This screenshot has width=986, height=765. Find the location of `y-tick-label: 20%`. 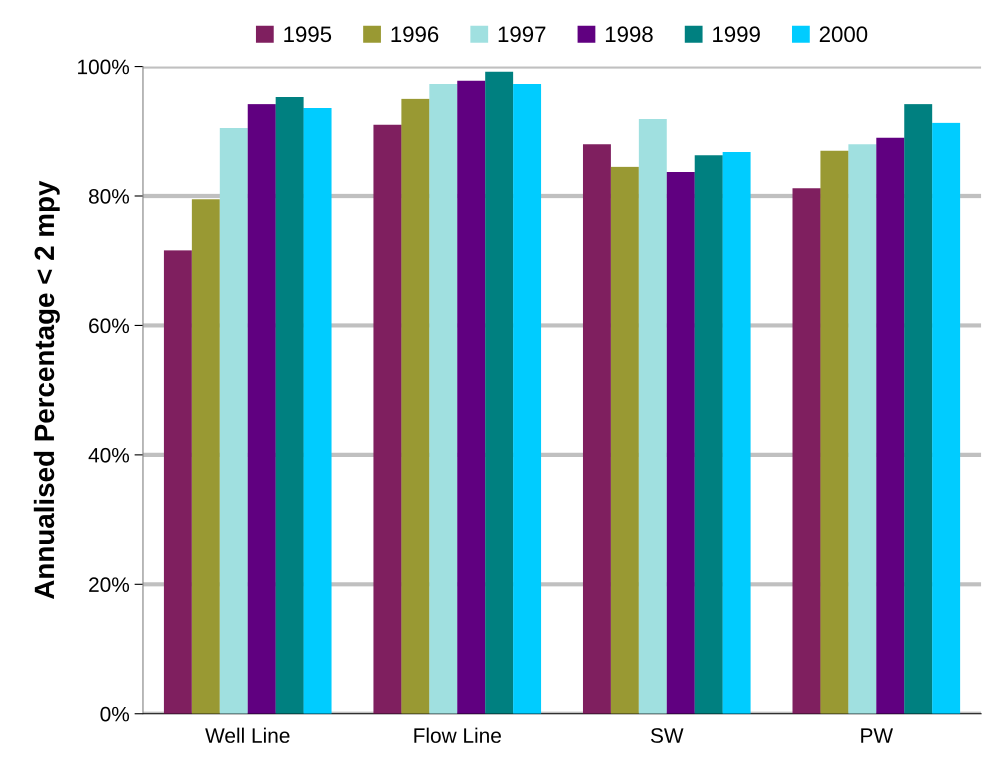

y-tick-label: 20% is located at coordinates (109, 584).